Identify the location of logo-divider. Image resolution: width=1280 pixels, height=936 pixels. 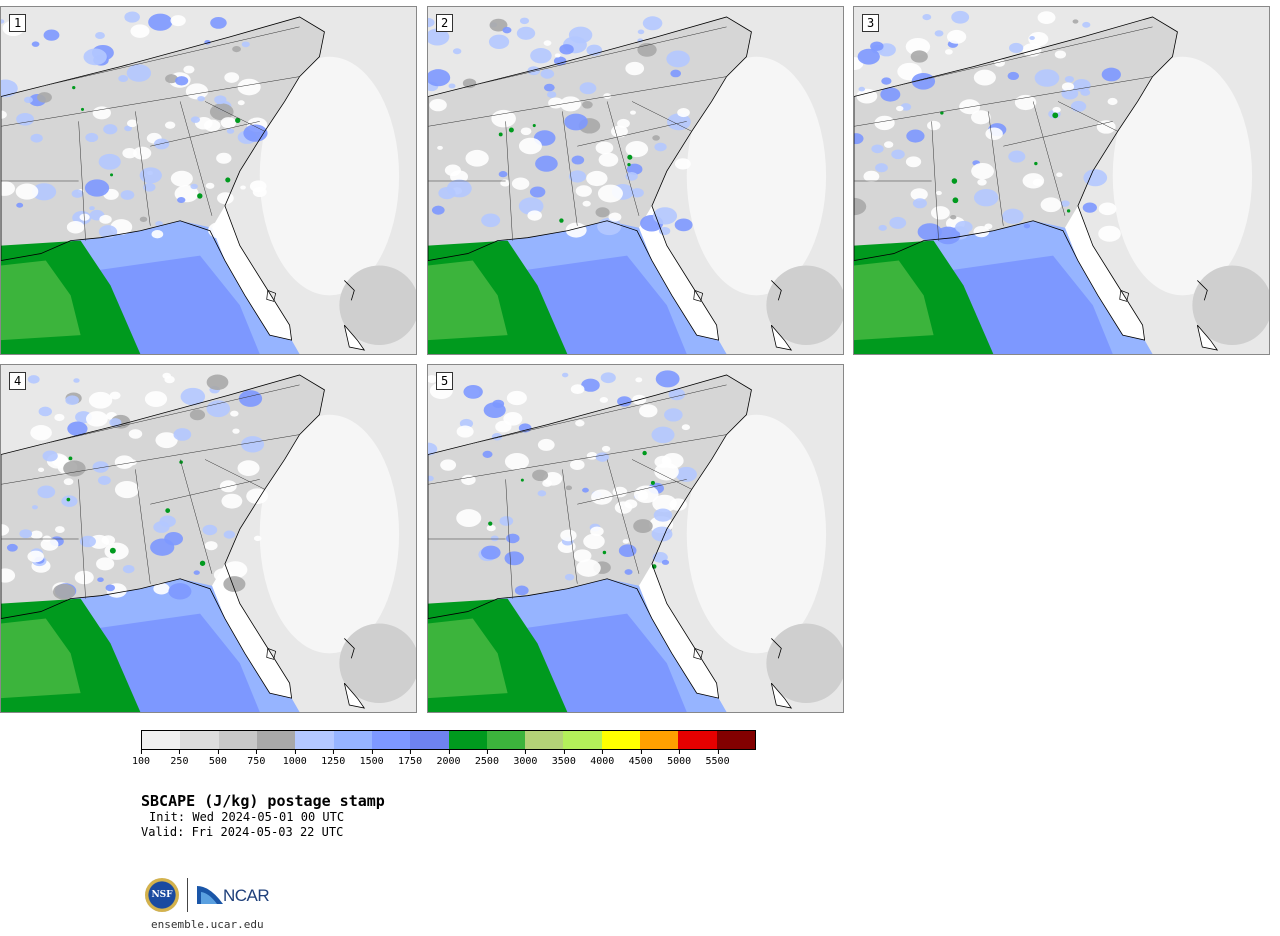
(187, 895).